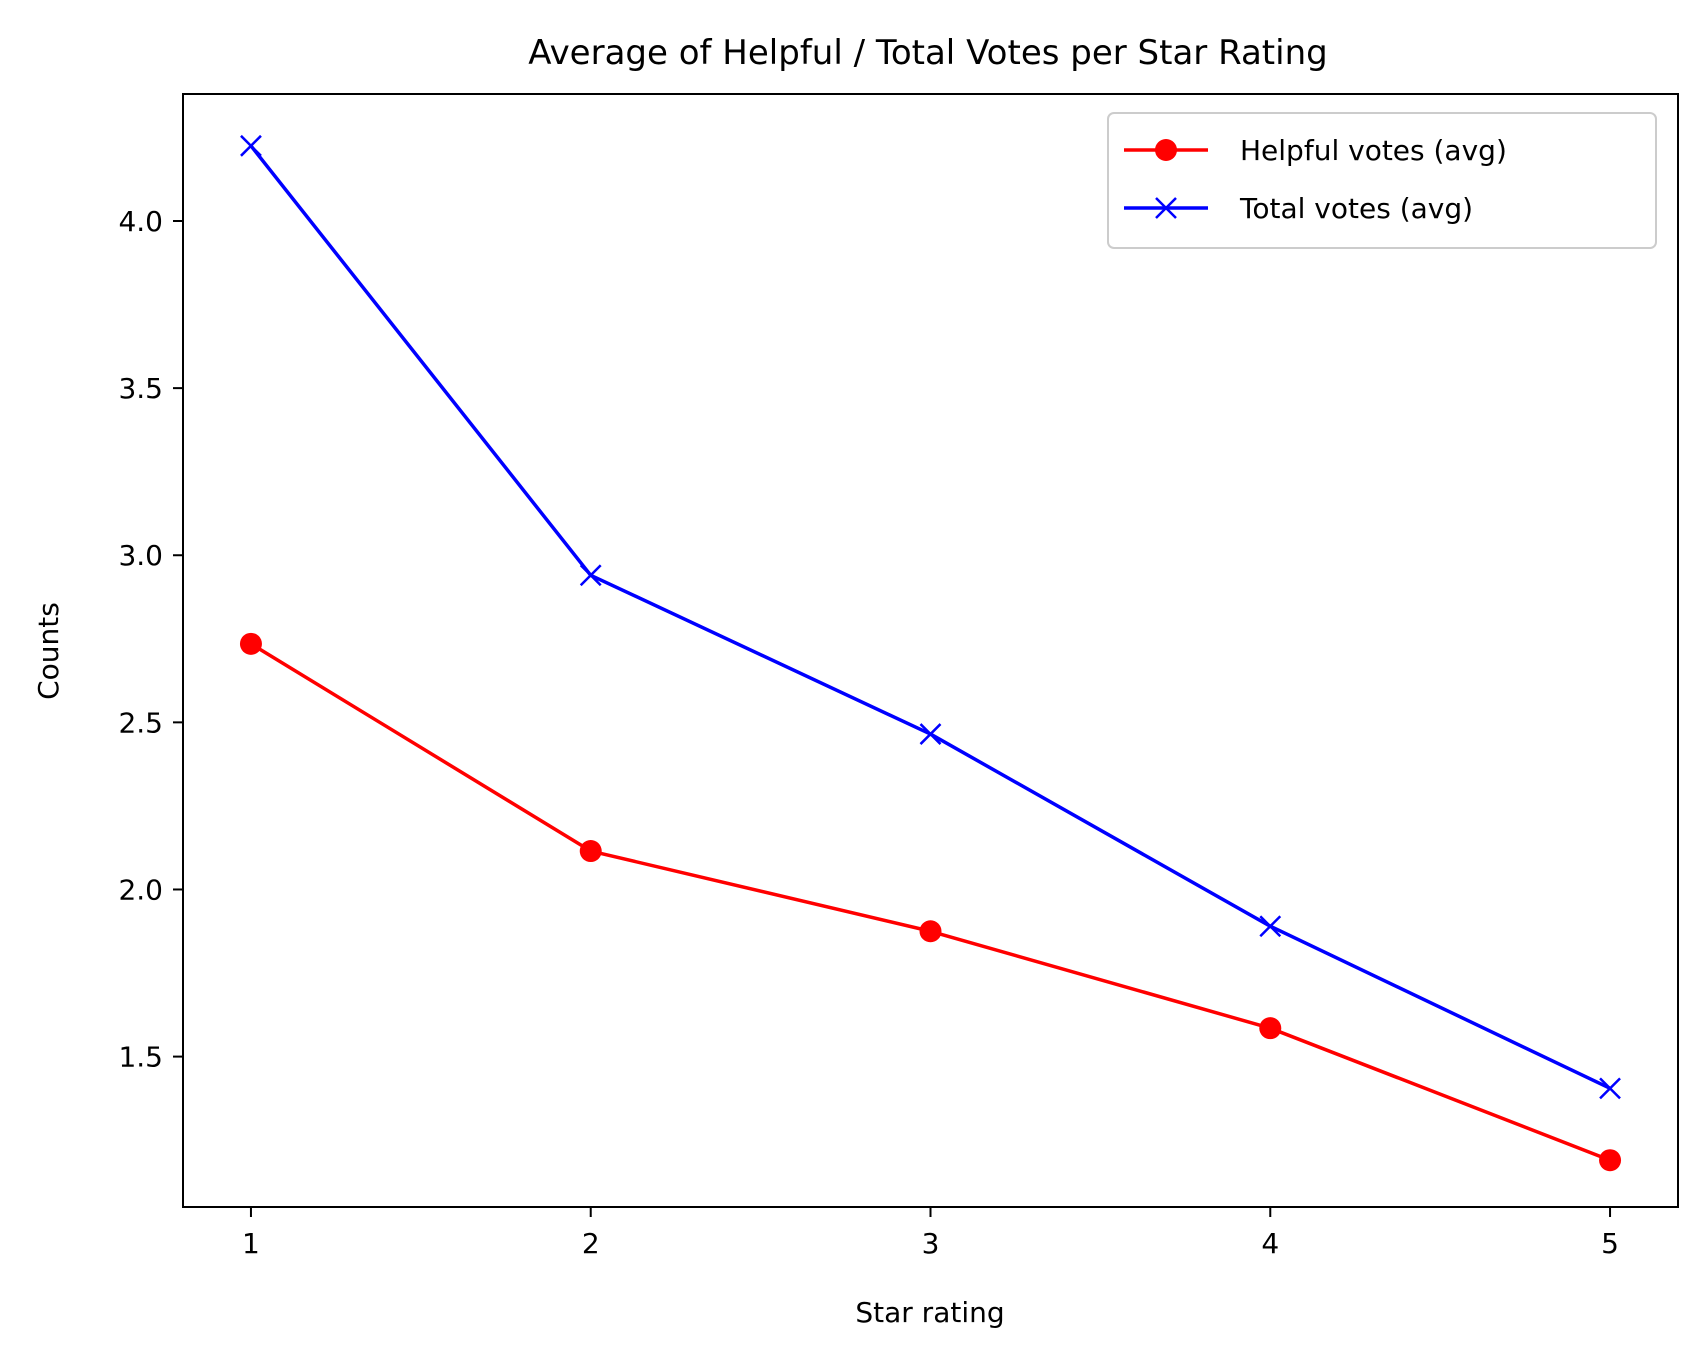 This screenshot has height=1357, width=1703. I want to click on y-tick-label: 4.0, so click(140, 221).